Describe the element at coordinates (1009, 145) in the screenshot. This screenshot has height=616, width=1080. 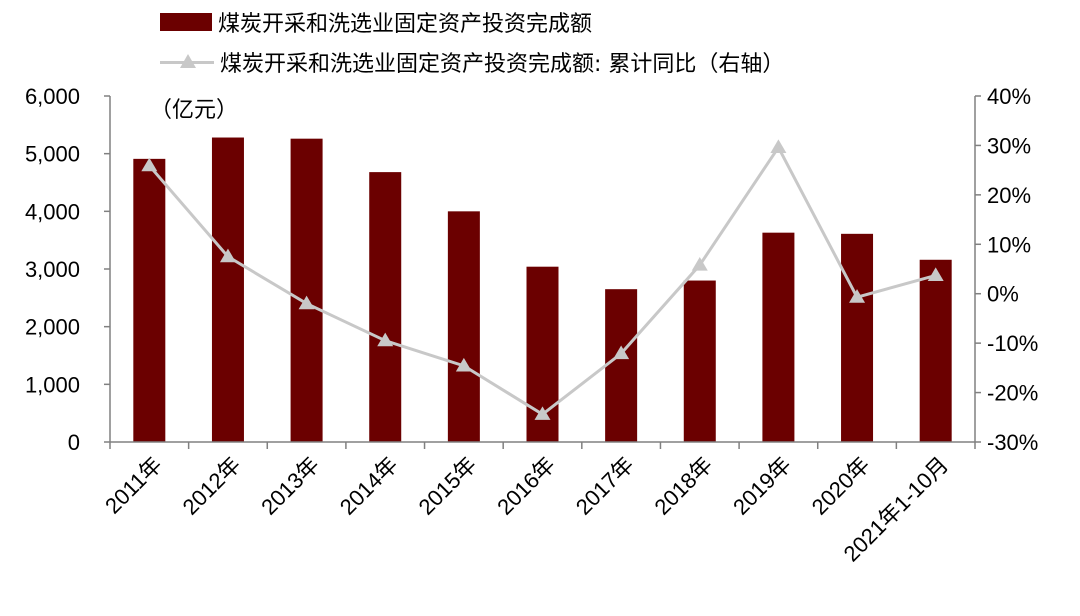
I see `y-right-tick-label-6: 30%` at that location.